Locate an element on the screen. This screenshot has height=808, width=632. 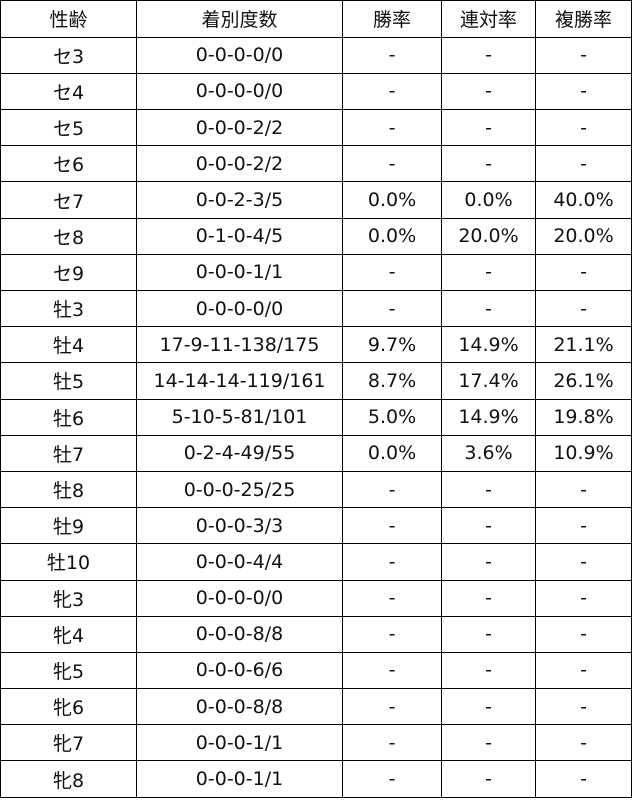
cell-finish-record: 5-10-5-81/101 is located at coordinates (239, 417).